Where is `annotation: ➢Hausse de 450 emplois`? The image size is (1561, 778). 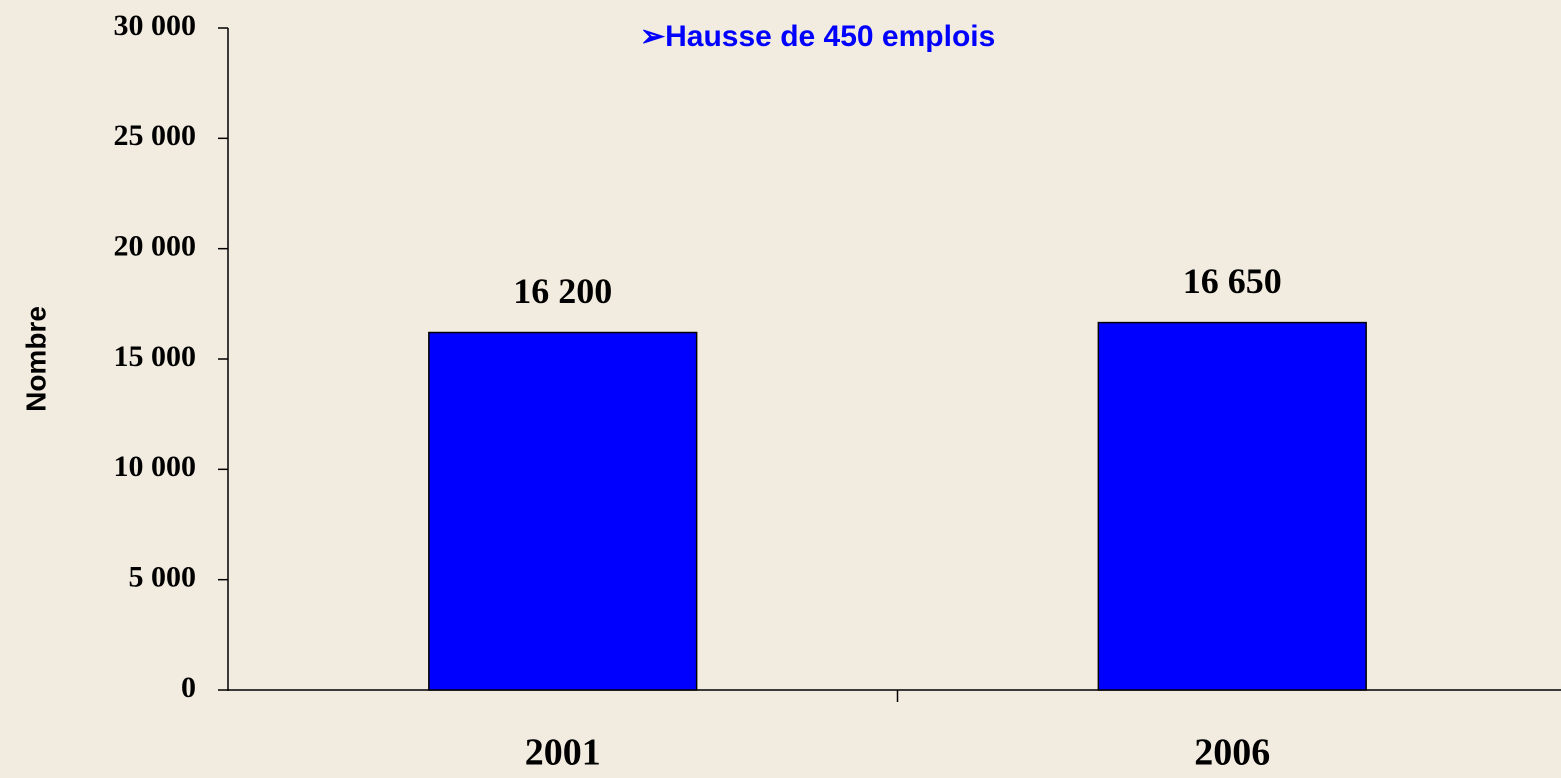 annotation: ➢Hausse de 450 emplois is located at coordinates (817, 36).